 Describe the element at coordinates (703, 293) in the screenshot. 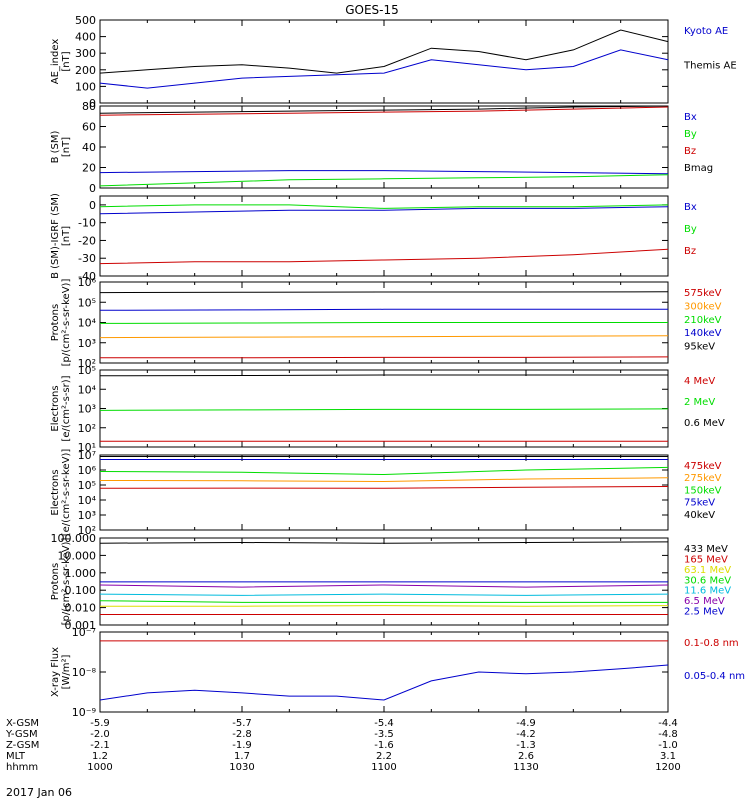

I see `legend-entry: 575keV` at that location.